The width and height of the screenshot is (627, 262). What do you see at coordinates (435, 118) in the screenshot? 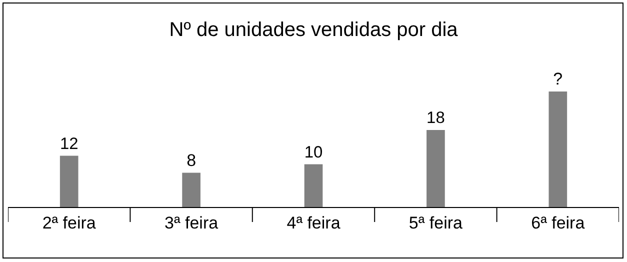
I see `data-label: 18` at bounding box center [435, 118].